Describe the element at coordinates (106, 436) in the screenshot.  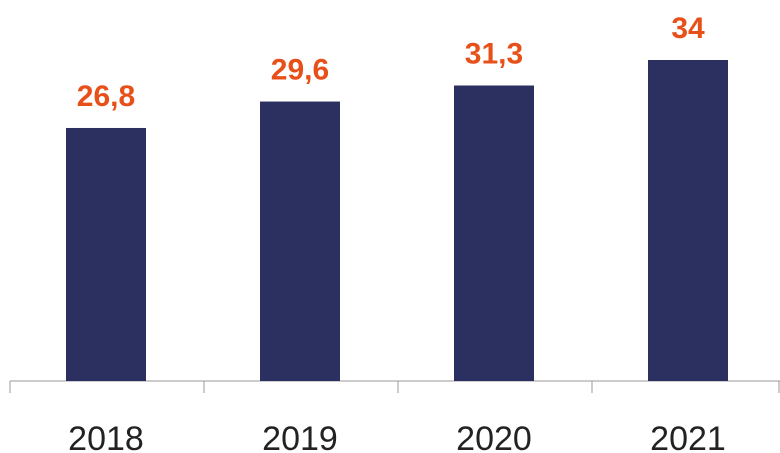
I see `x-tick-label: 2018` at that location.